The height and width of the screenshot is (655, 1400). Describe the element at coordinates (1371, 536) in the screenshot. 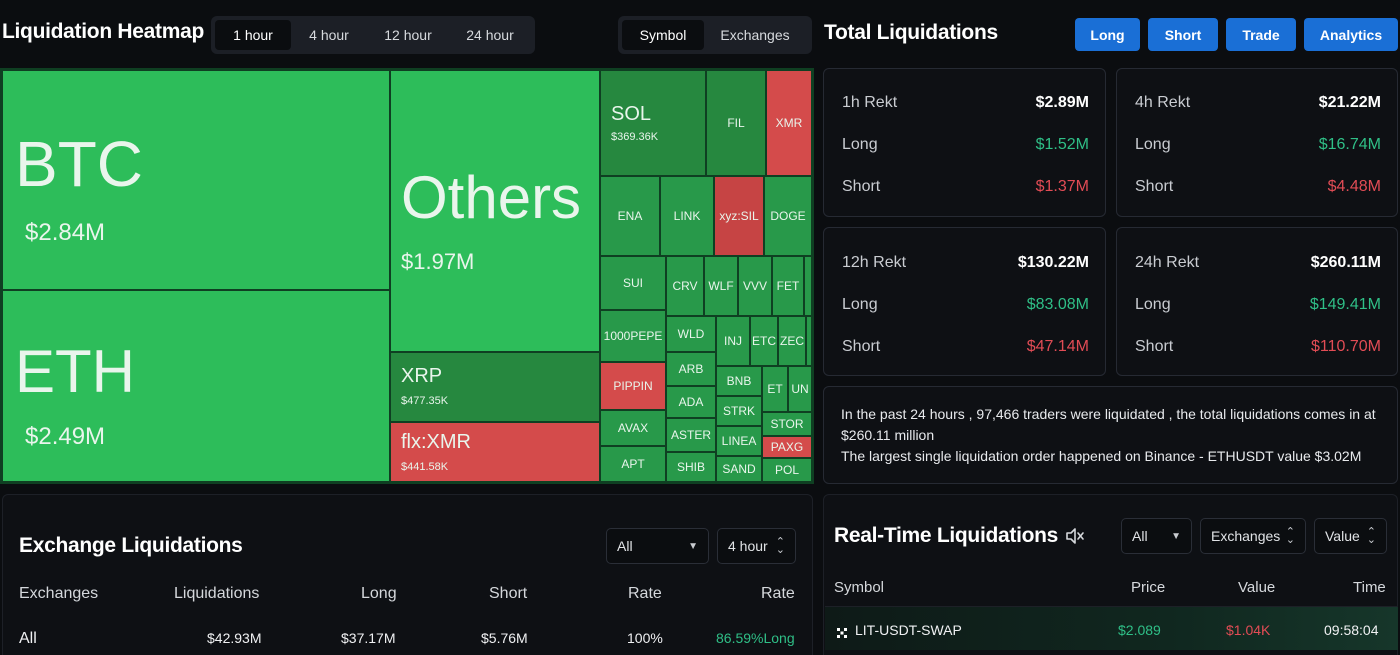

I see `sort-updown-icon: ⌃ ⌄` at that location.